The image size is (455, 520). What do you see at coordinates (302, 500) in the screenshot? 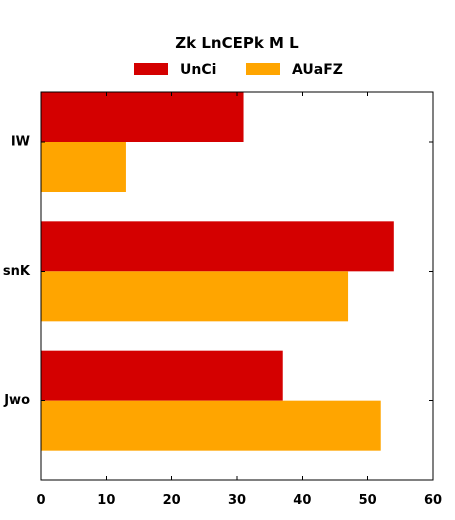
I see `x-tick-label: 40` at bounding box center [302, 500].